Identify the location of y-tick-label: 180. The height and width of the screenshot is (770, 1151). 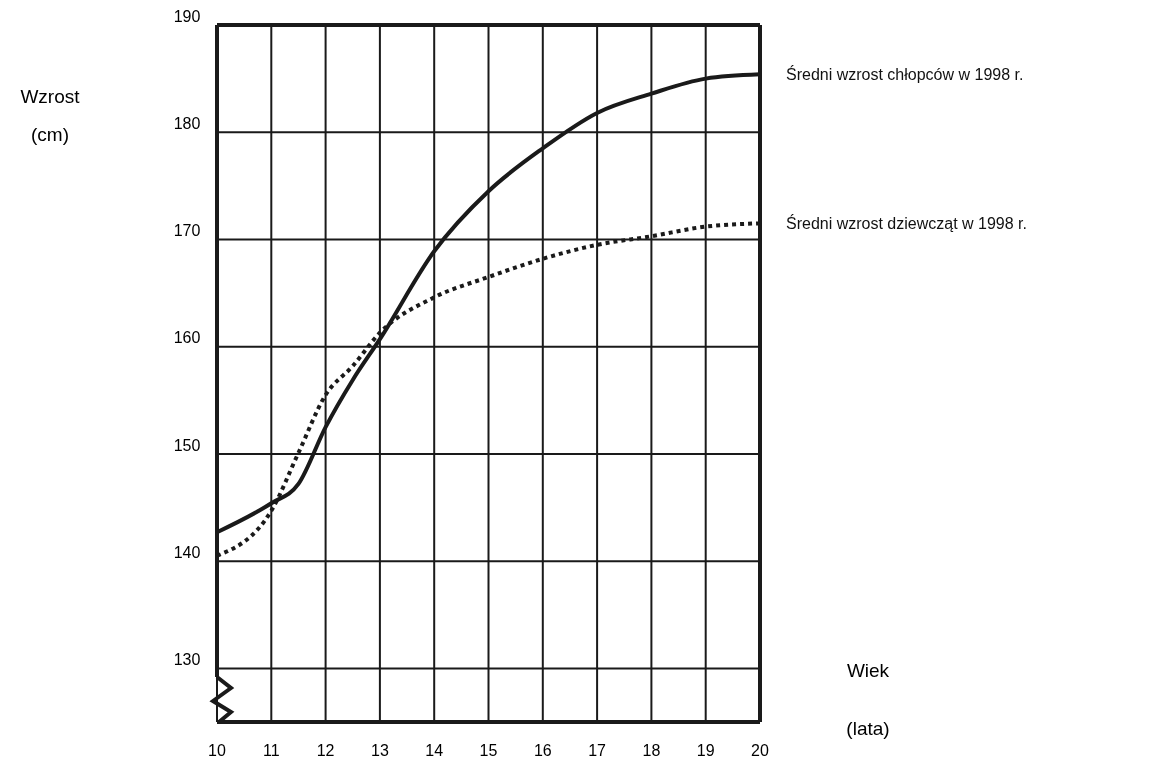
(187, 124).